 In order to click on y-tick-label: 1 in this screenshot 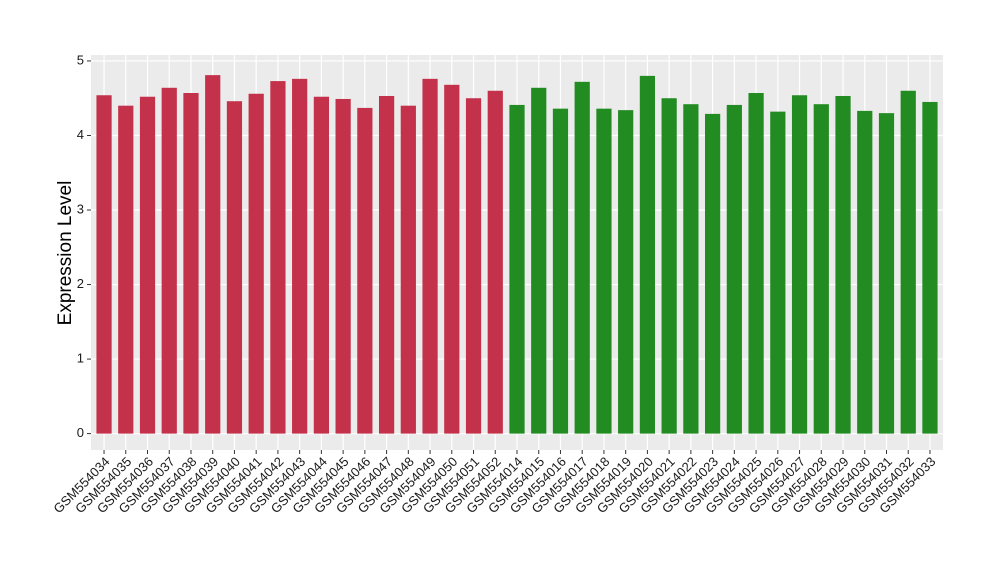, I will do `click(80, 358)`.